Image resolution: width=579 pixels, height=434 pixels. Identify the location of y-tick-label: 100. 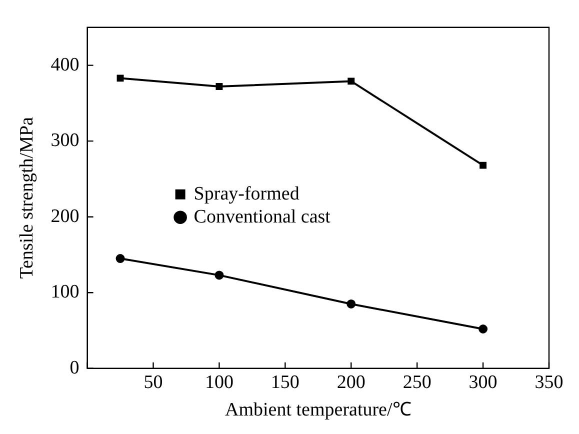
(65, 292).